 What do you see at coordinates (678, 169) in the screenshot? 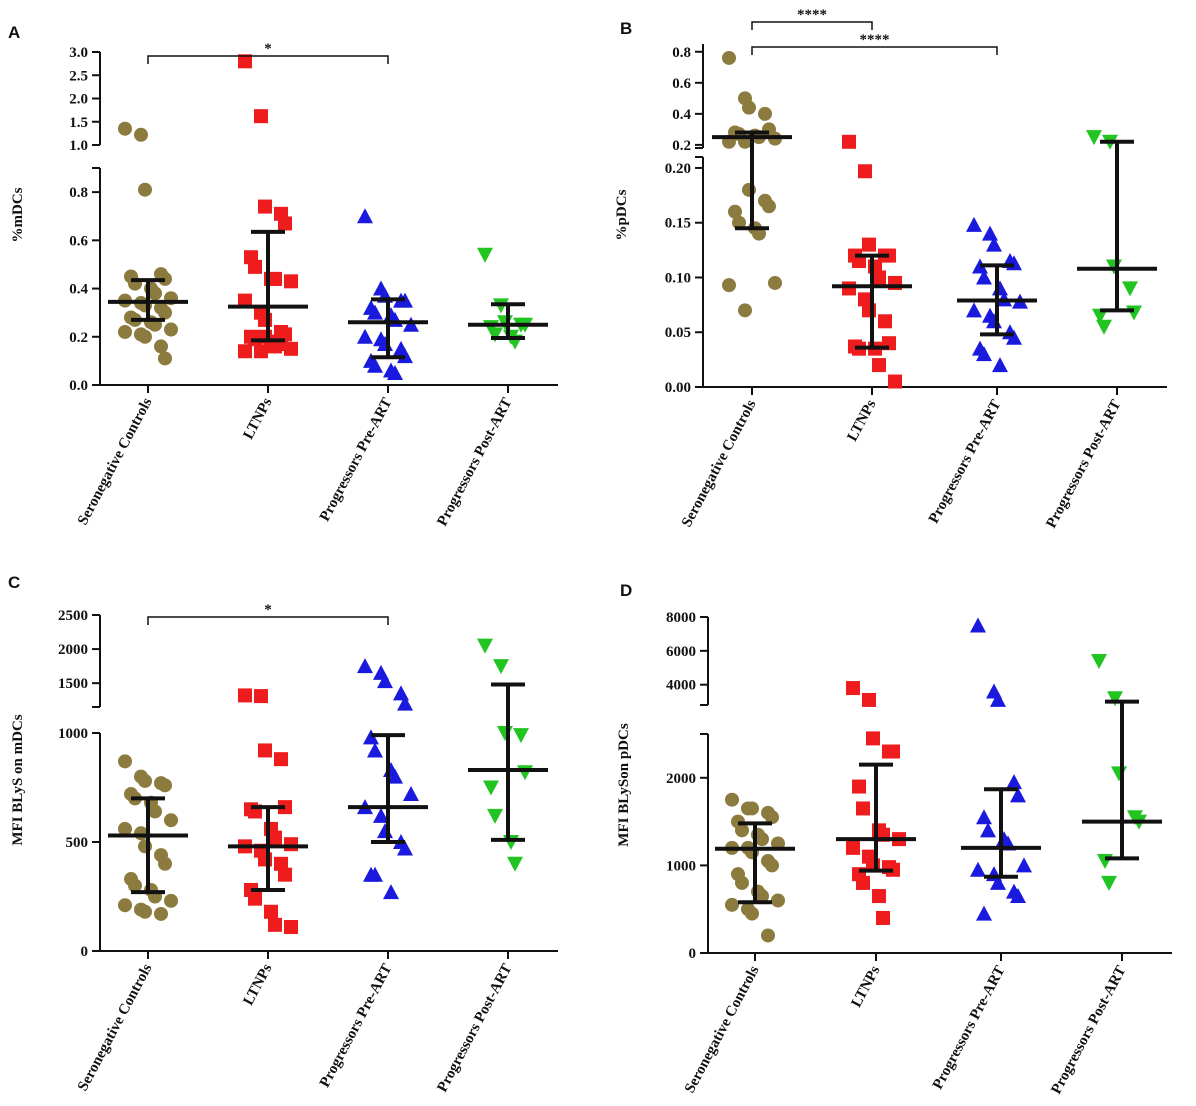
I see `y-tick-label: 0.20` at bounding box center [678, 169].